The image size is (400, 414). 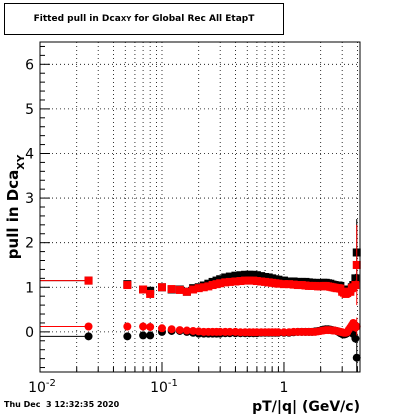 I want to click on y-axis-label-main: pull in Dca, so click(x=13, y=214).